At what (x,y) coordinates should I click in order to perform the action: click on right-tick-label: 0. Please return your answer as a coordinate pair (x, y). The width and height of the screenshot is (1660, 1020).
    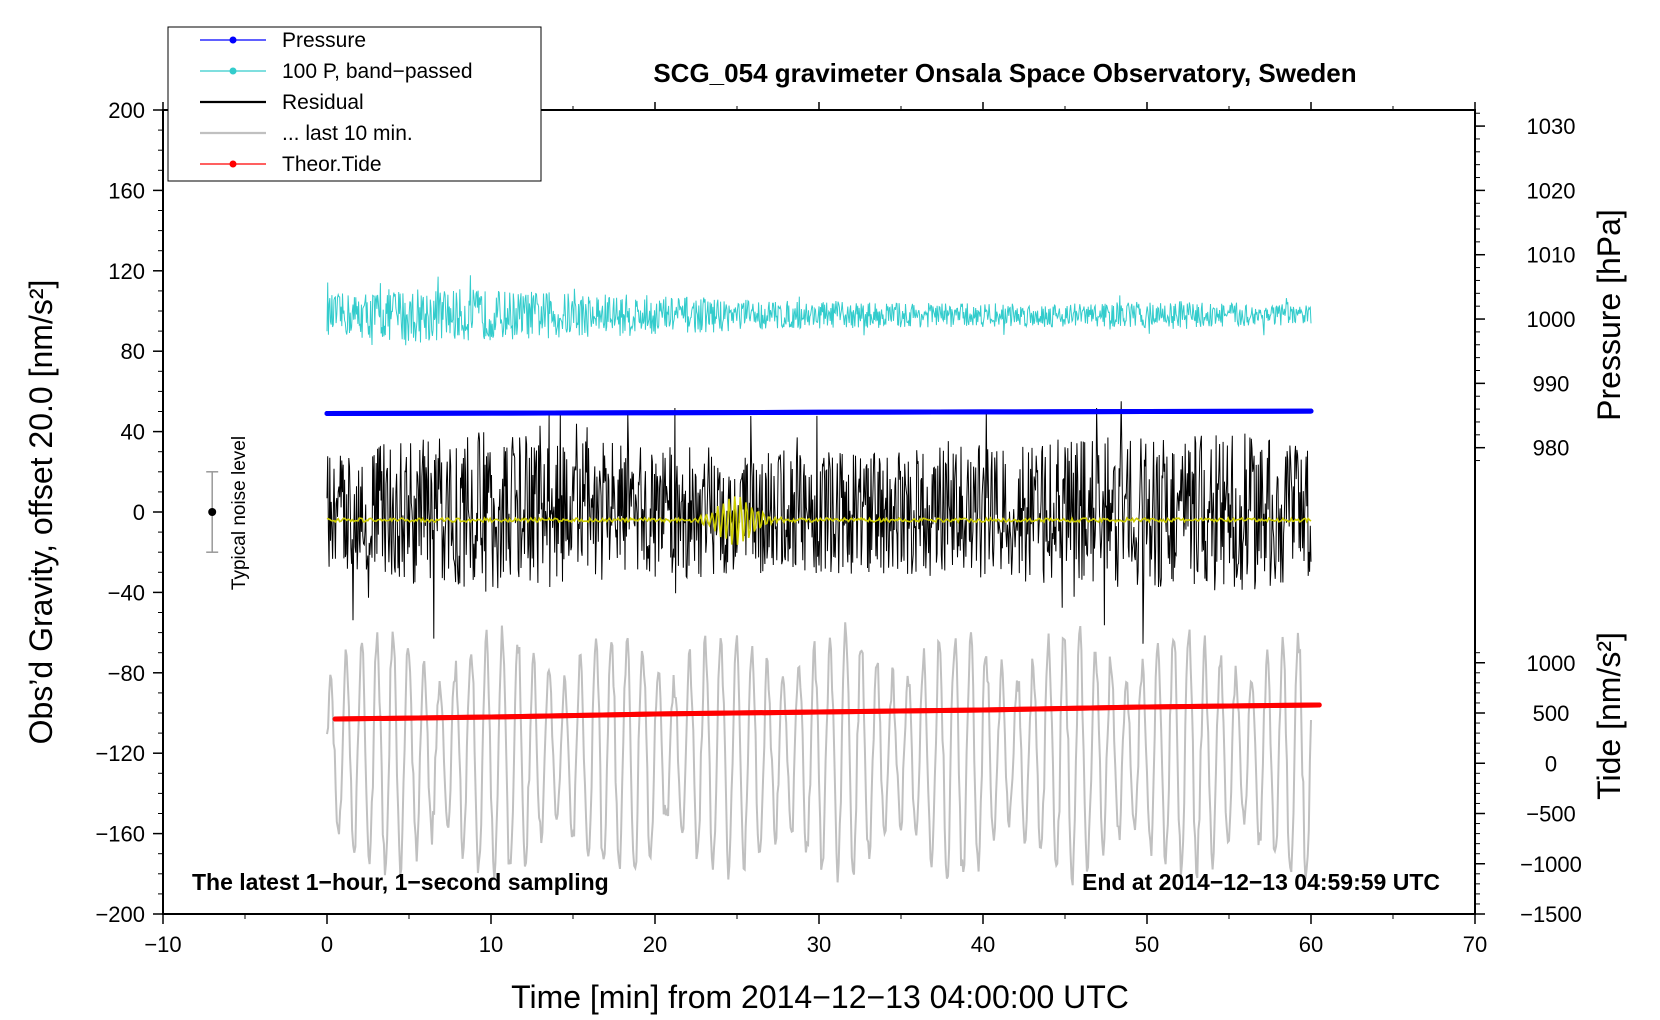
    Looking at the image, I should click on (1551, 763).